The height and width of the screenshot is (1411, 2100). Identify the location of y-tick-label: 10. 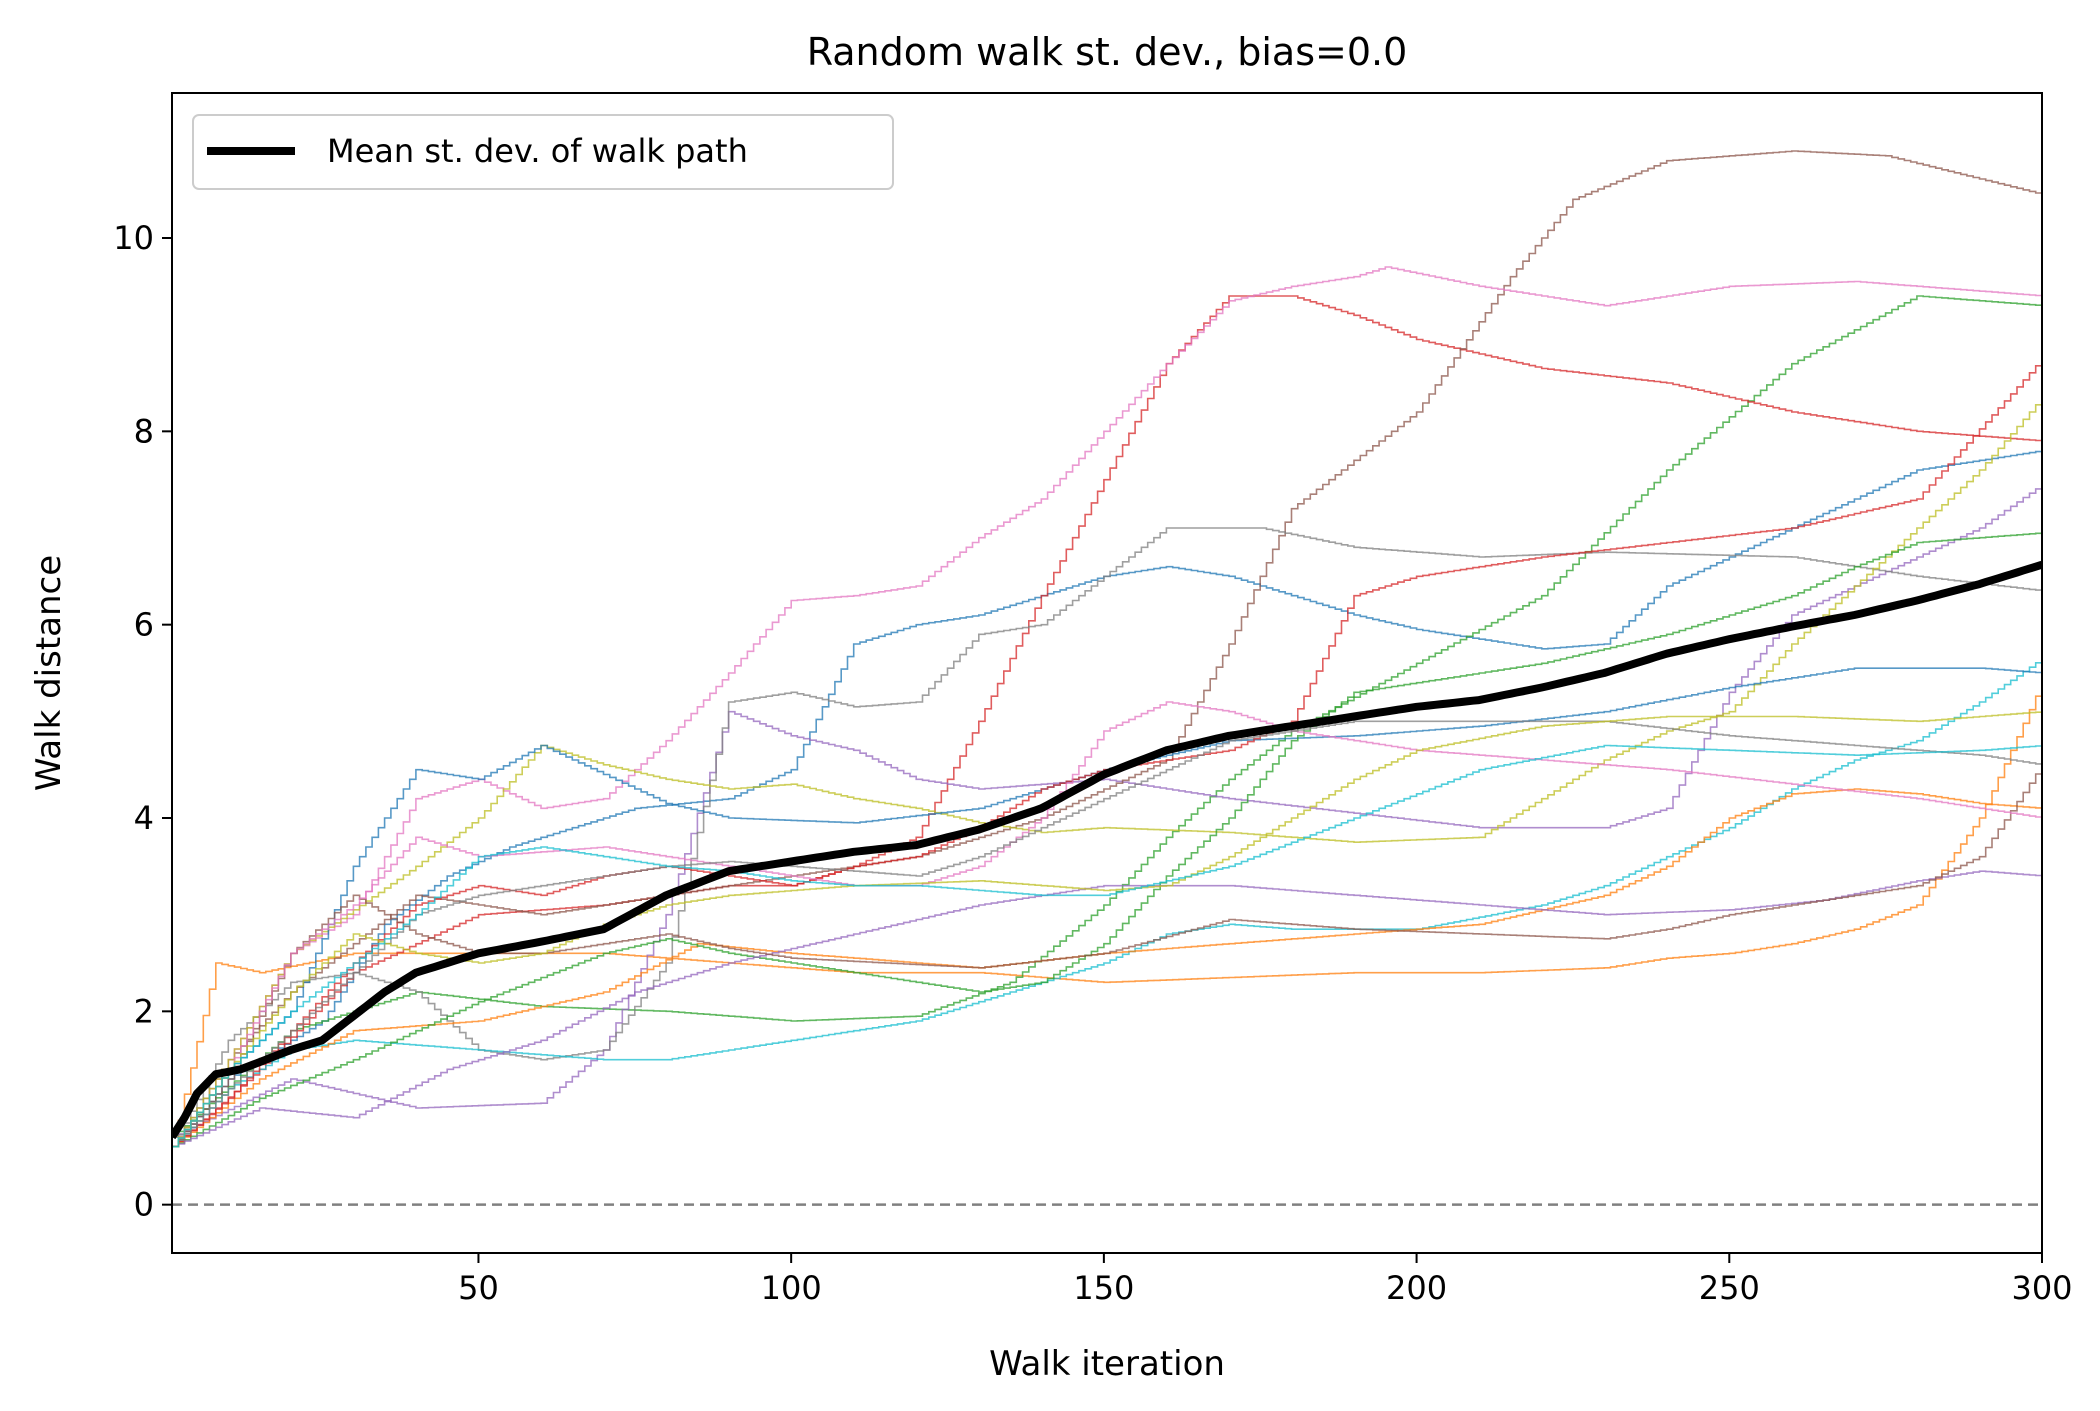
(133, 238).